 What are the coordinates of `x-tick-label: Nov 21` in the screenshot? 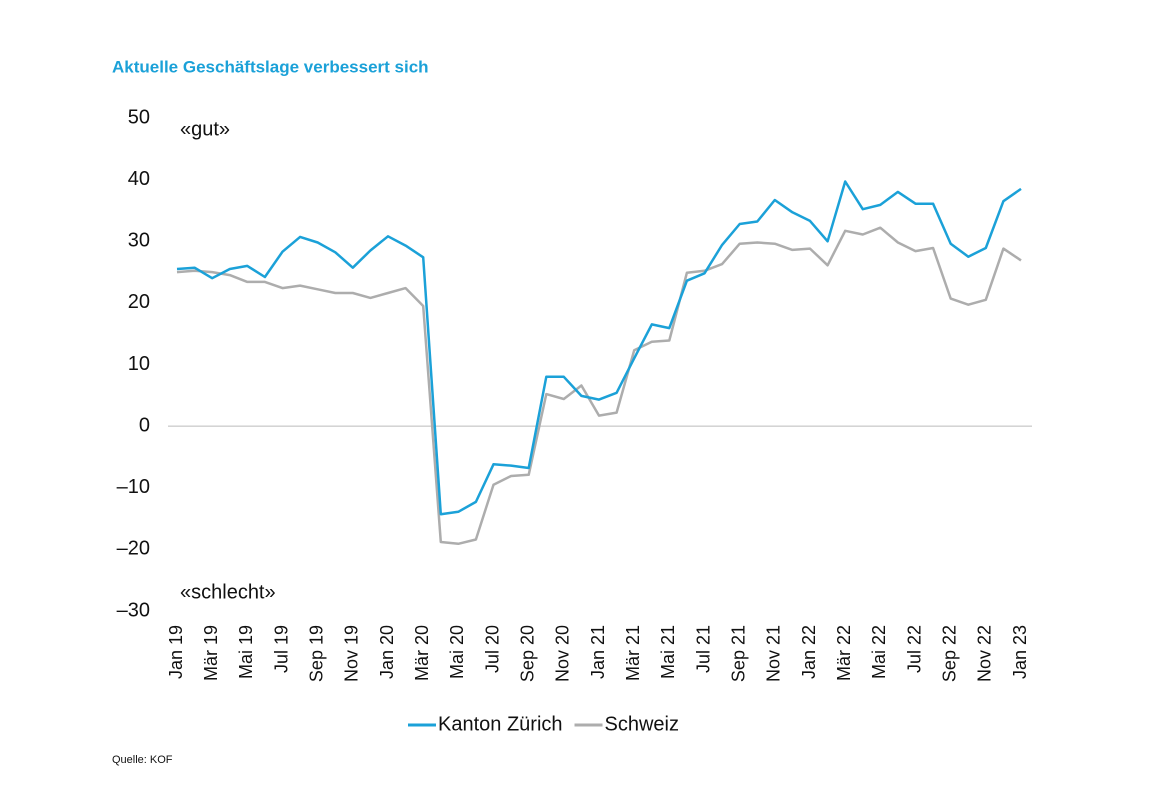 It's located at (774, 653).